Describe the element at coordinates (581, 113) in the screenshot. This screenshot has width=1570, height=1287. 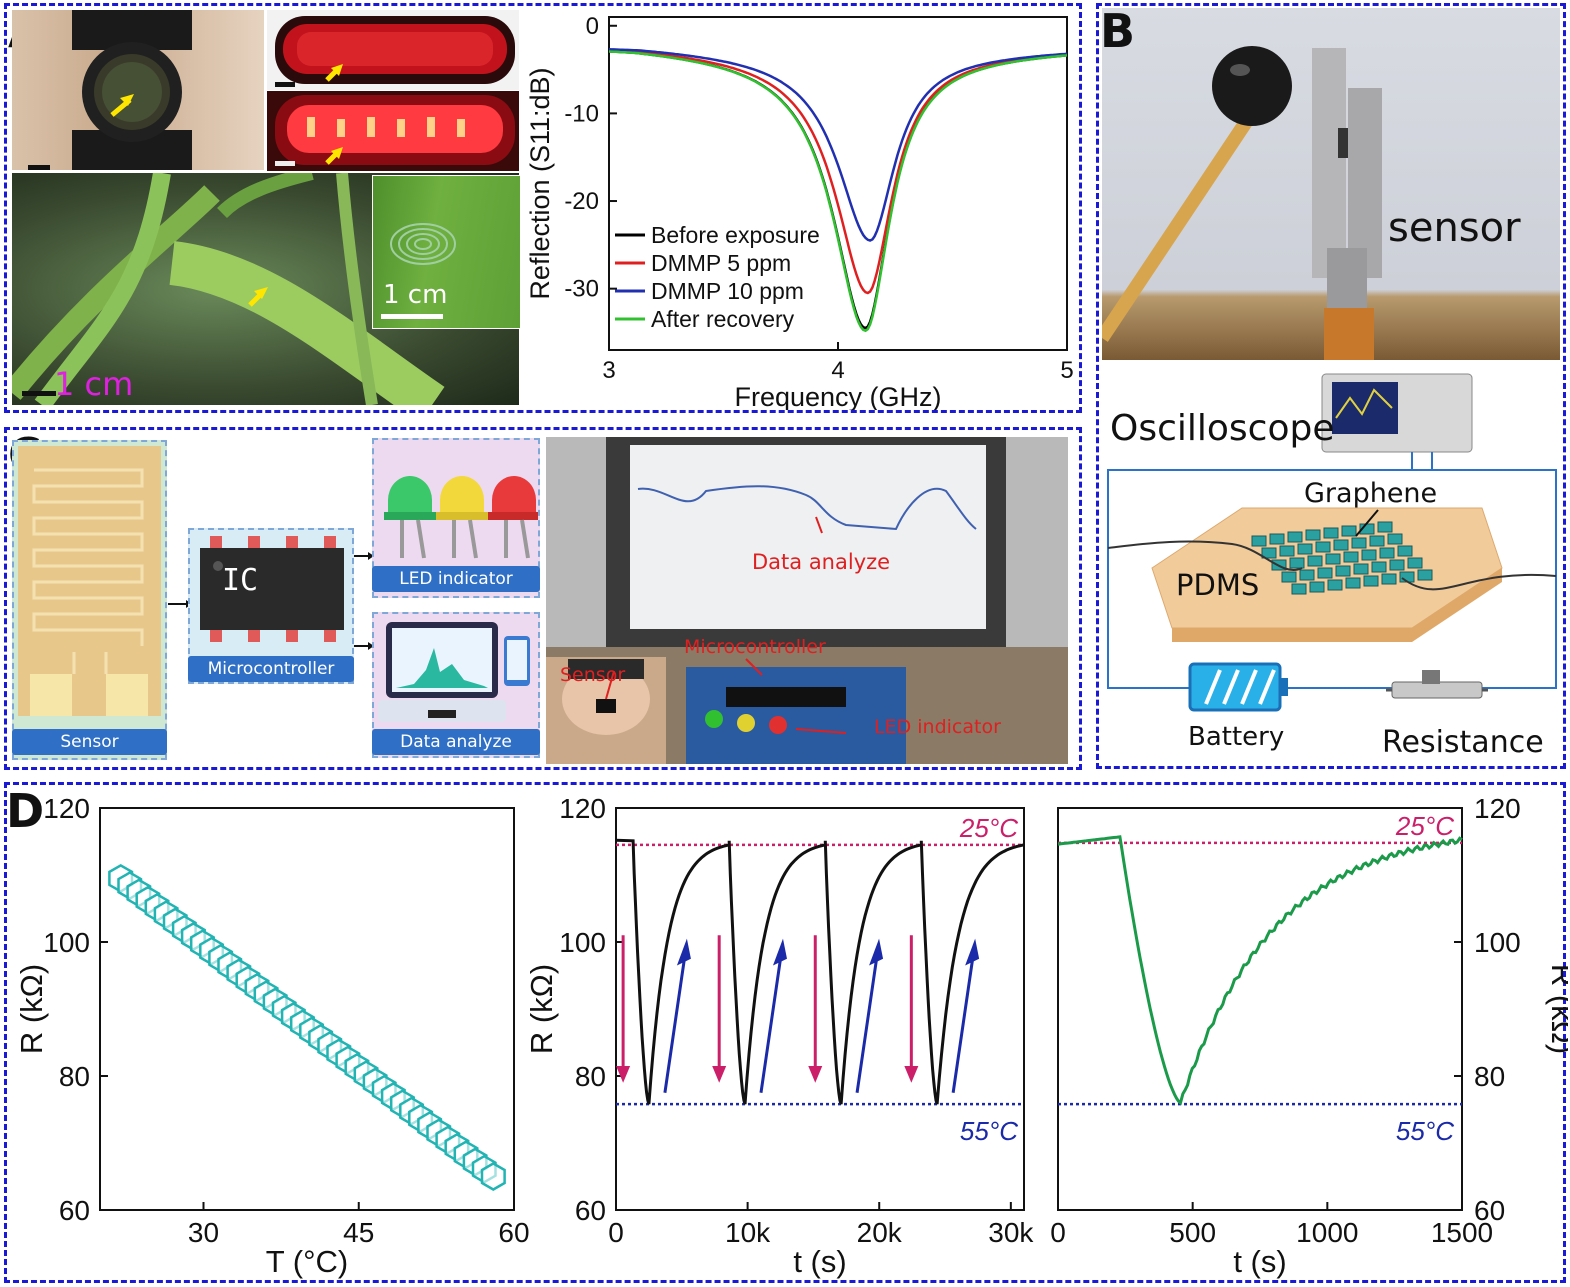
I see `y-tick-label: -10` at that location.